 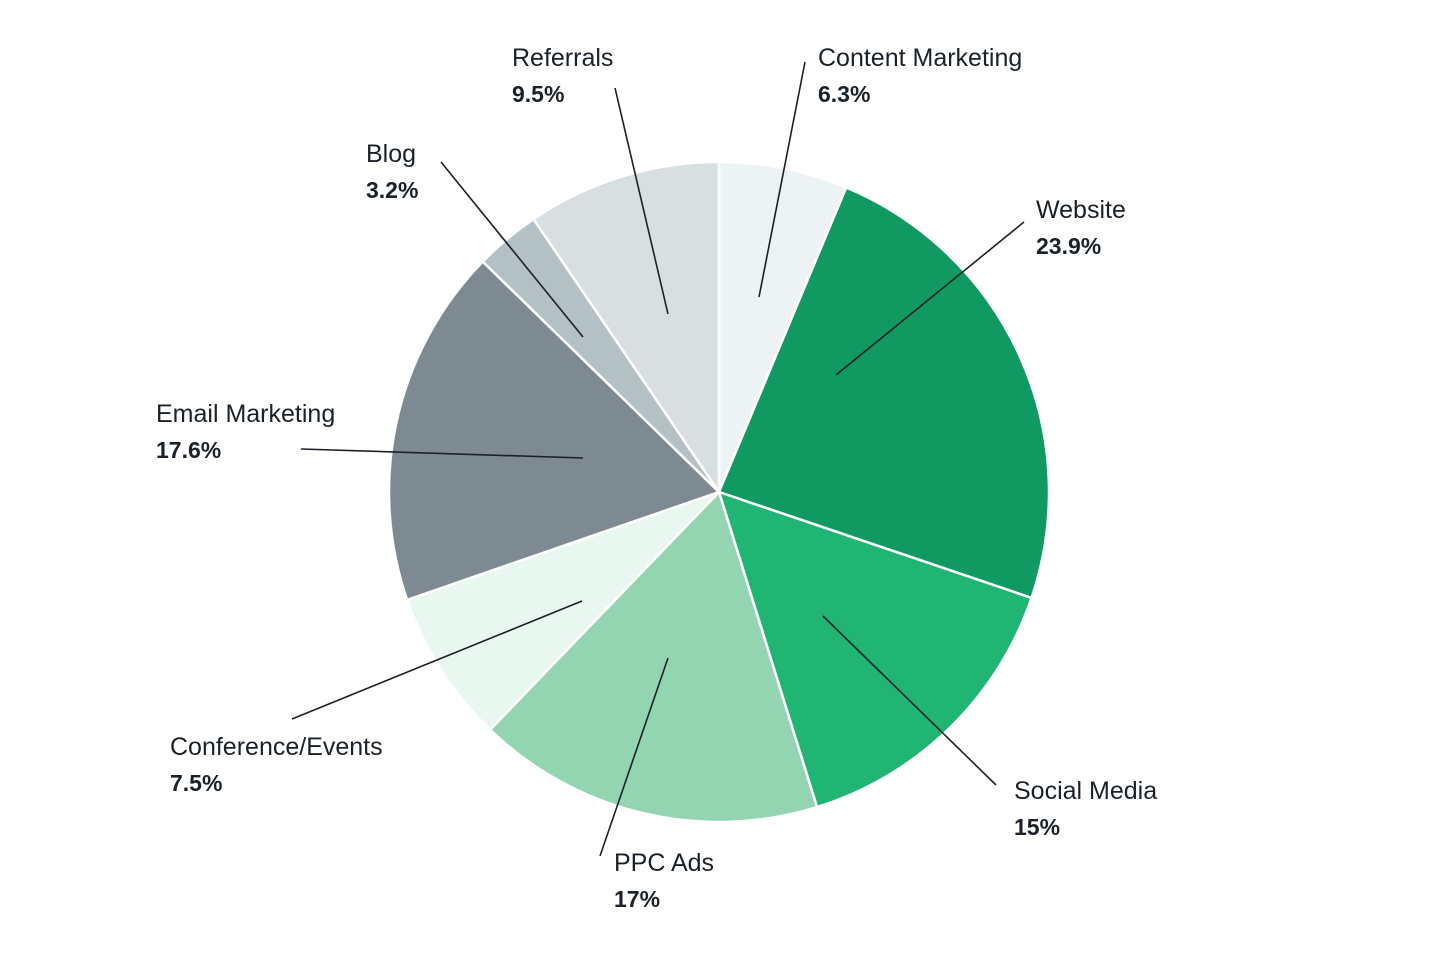 What do you see at coordinates (276, 747) in the screenshot?
I see `slice-label-name: Conference/Events` at bounding box center [276, 747].